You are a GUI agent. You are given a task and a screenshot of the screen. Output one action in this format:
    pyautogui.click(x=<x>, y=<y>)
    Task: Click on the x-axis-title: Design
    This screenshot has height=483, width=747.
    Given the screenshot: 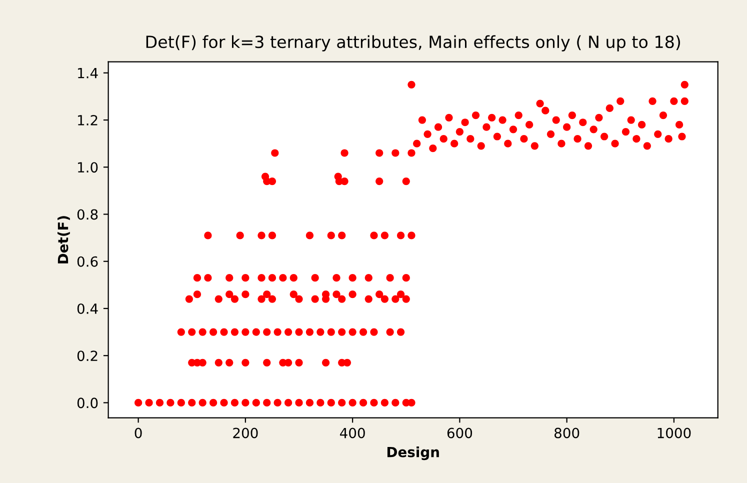 What is the action you would take?
    pyautogui.click(x=413, y=453)
    